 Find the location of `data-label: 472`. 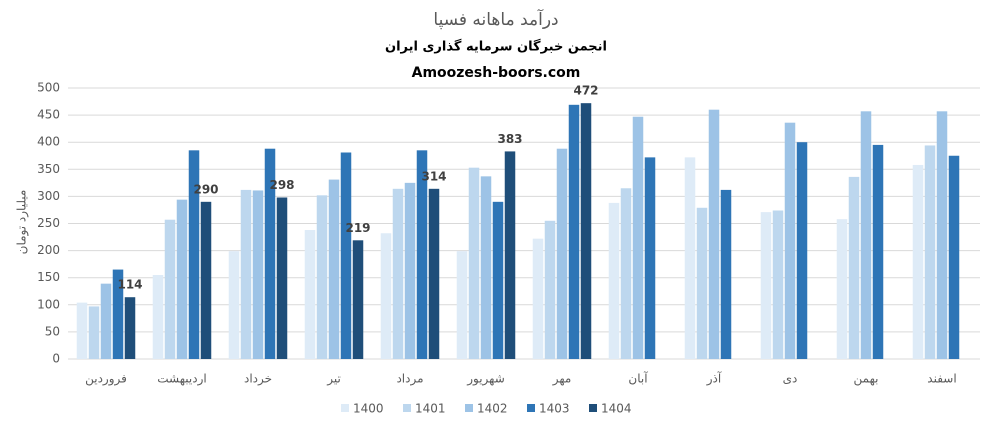

data-label: 472 is located at coordinates (585, 91).